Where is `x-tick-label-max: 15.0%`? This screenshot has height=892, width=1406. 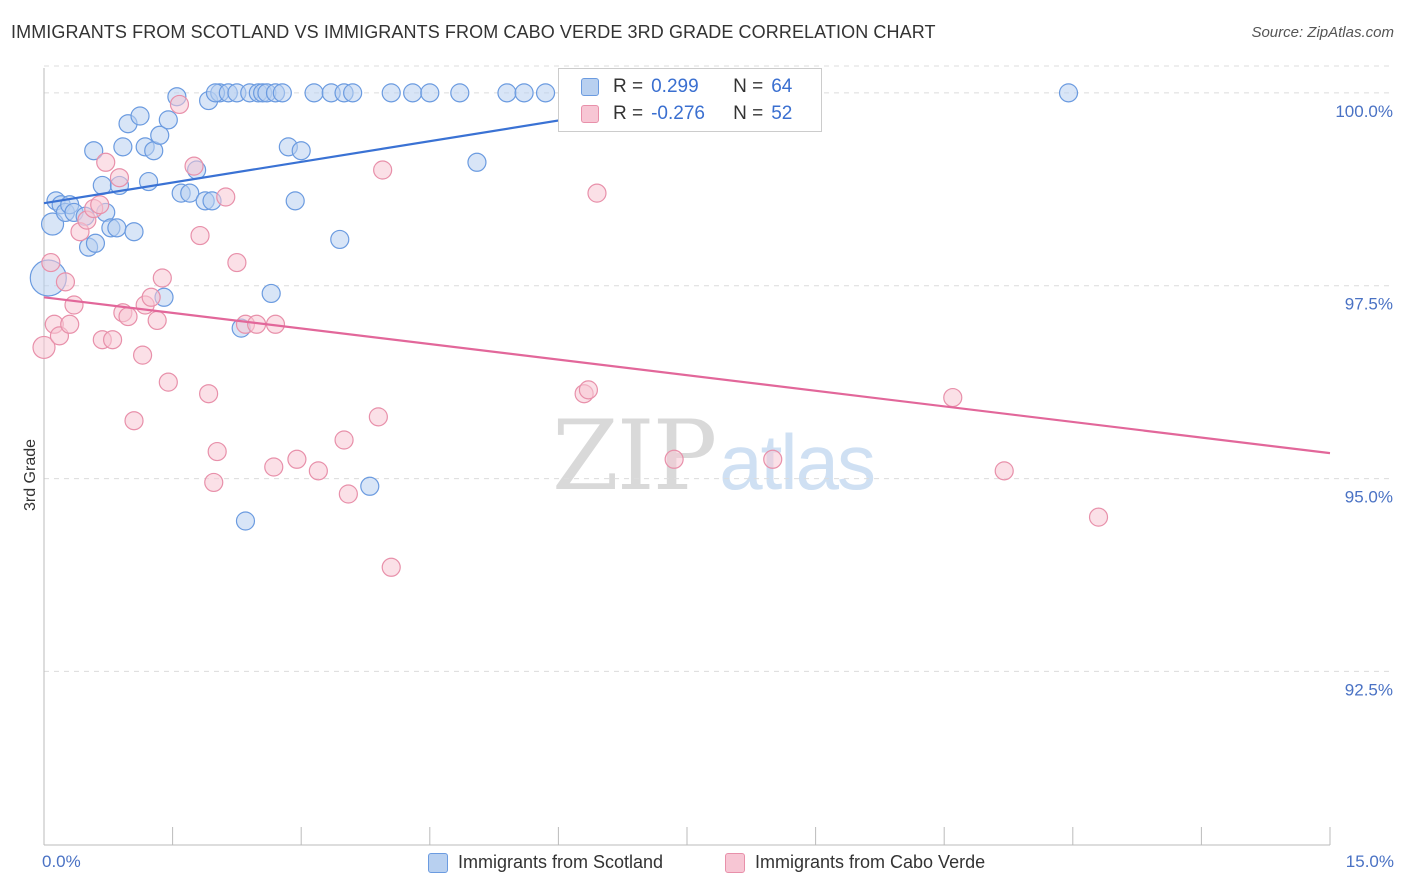 x-tick-label-max: 15.0% is located at coordinates (1369, 861).